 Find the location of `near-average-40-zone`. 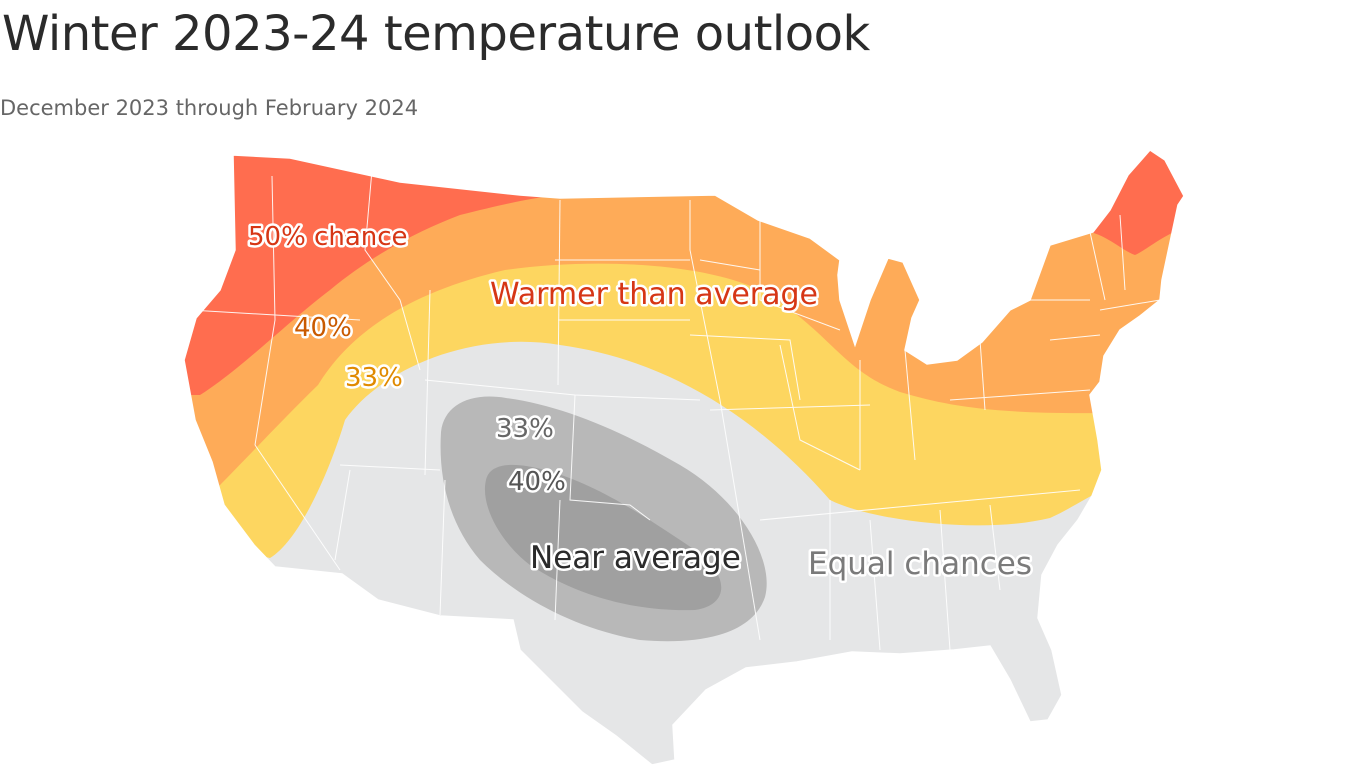

near-average-40-zone is located at coordinates (603, 537).